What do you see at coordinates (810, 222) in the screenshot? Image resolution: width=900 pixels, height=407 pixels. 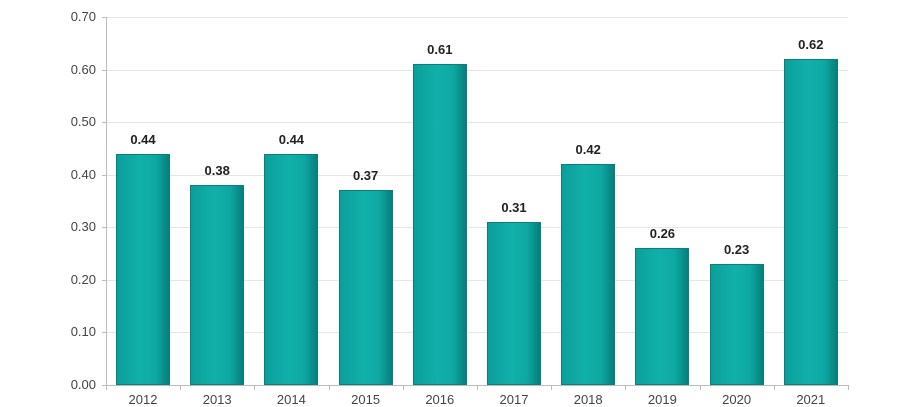 I see `bar-2021` at bounding box center [810, 222].